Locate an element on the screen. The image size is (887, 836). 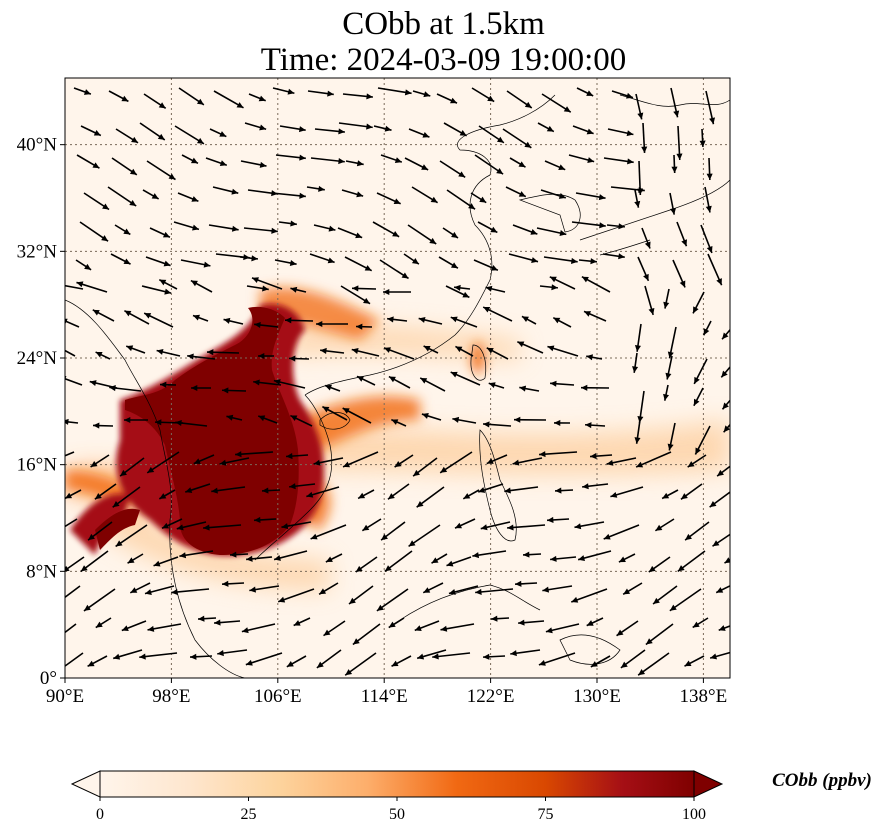
x-tick-label: 106°E is located at coordinates (278, 696).